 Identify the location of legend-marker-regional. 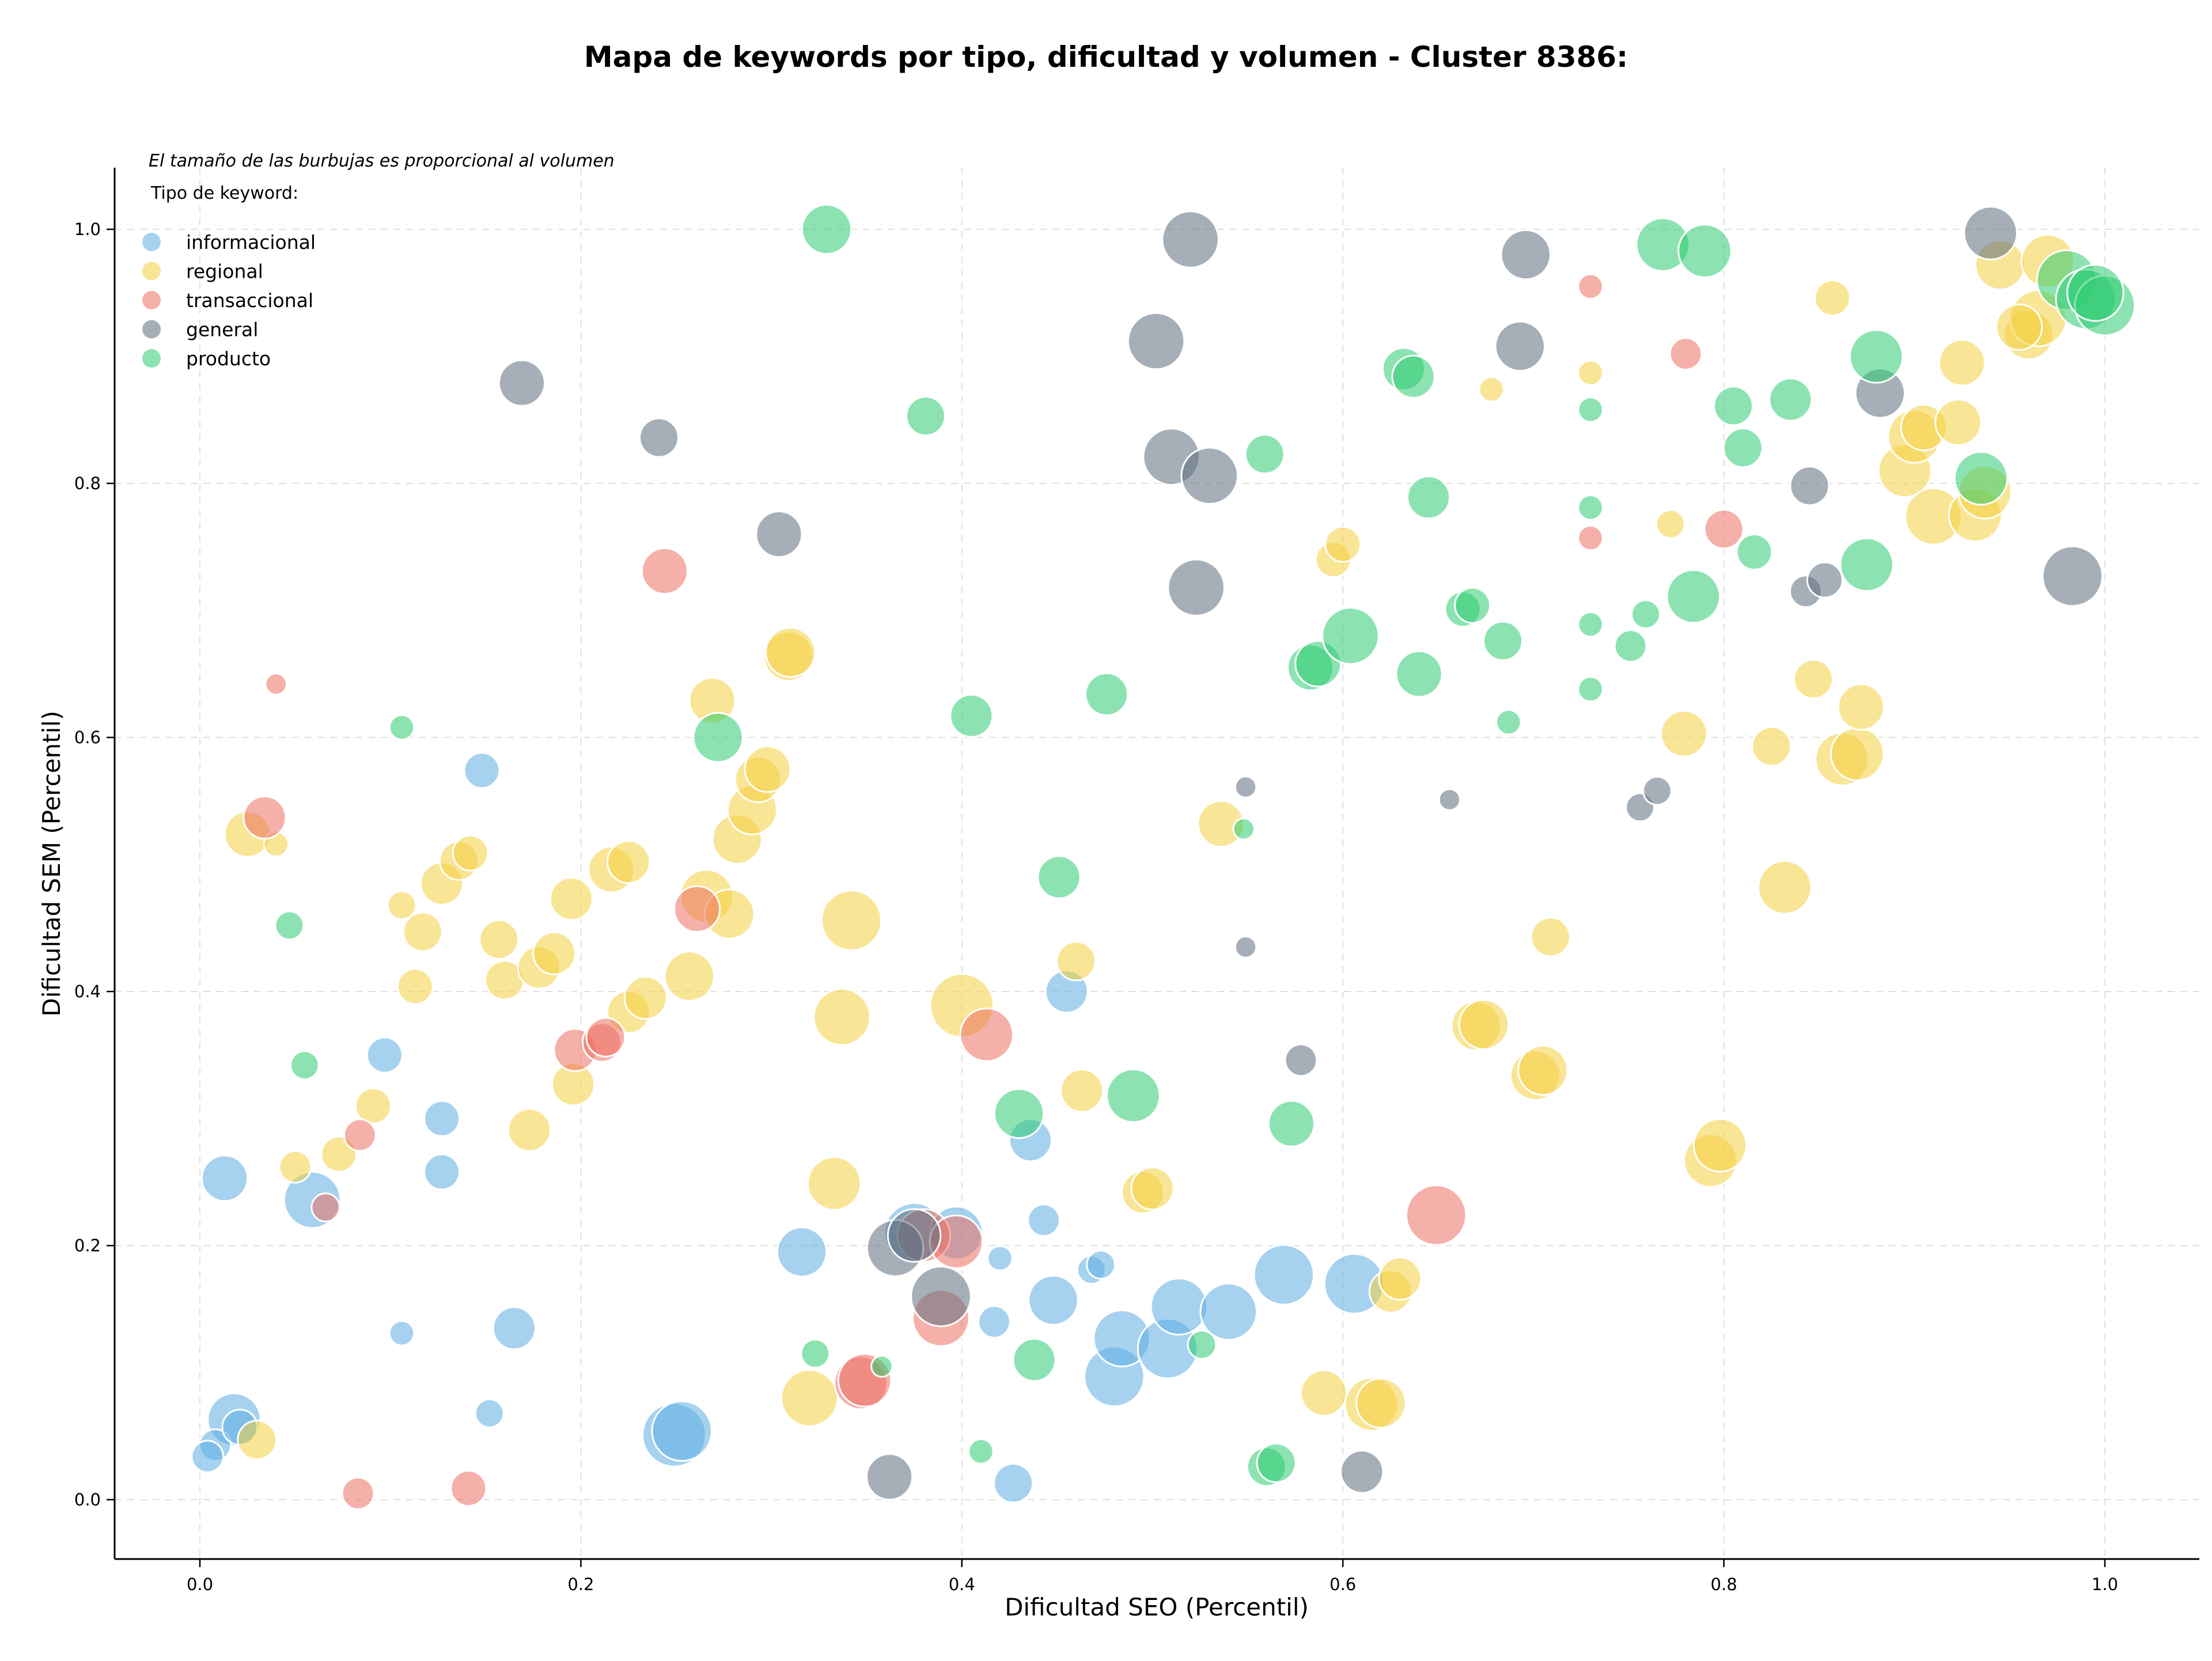
(151, 271).